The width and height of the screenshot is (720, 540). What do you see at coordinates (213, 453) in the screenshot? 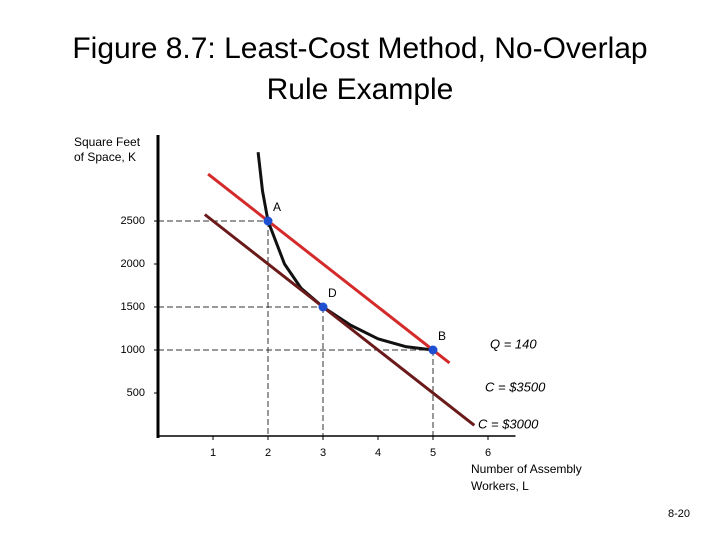
I see `x-tick-label: 1` at bounding box center [213, 453].